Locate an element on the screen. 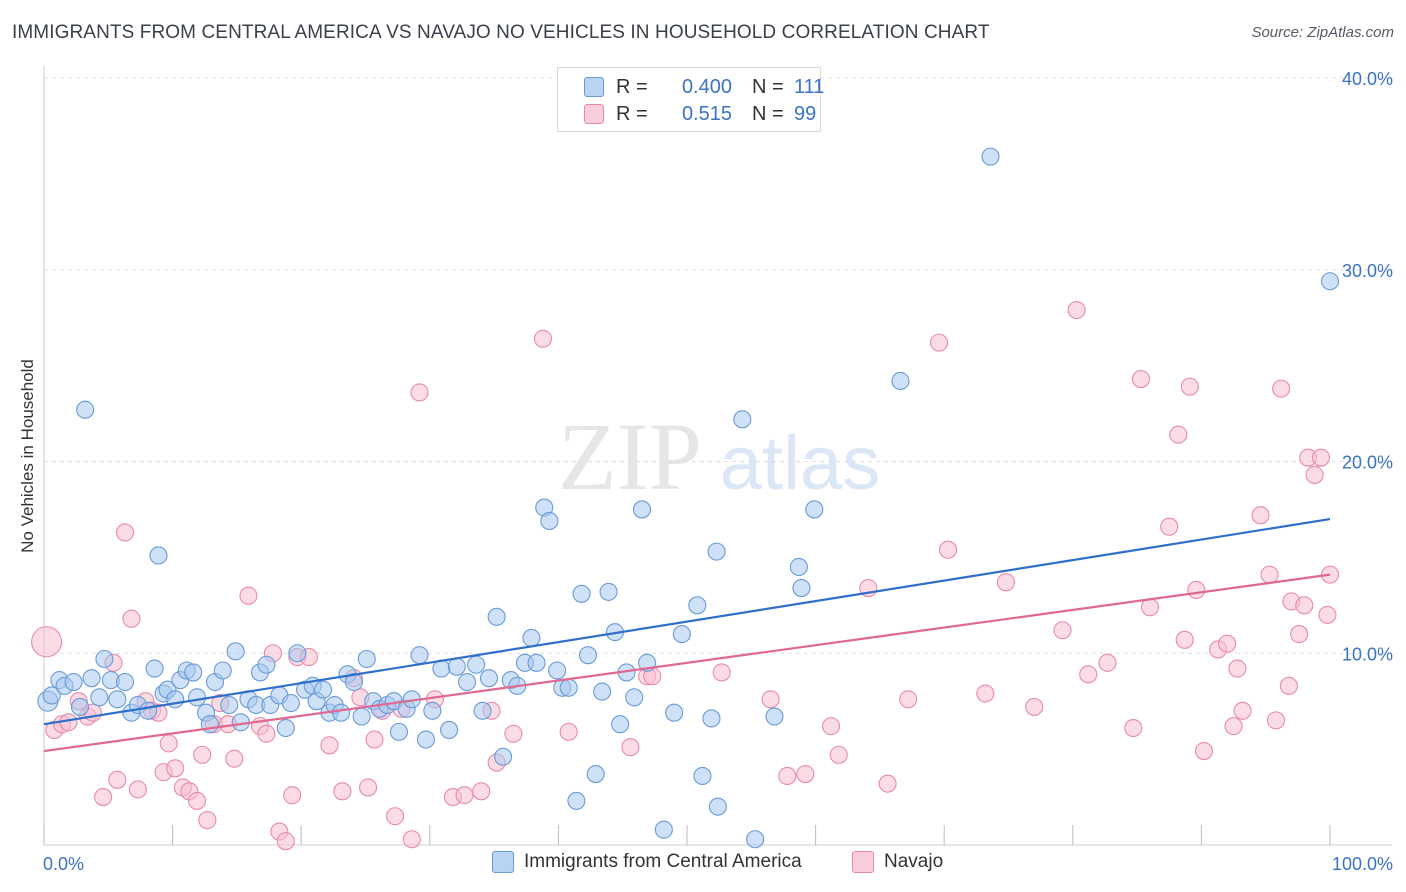 The image size is (1406, 892). legend-label: Navajo is located at coordinates (914, 861).